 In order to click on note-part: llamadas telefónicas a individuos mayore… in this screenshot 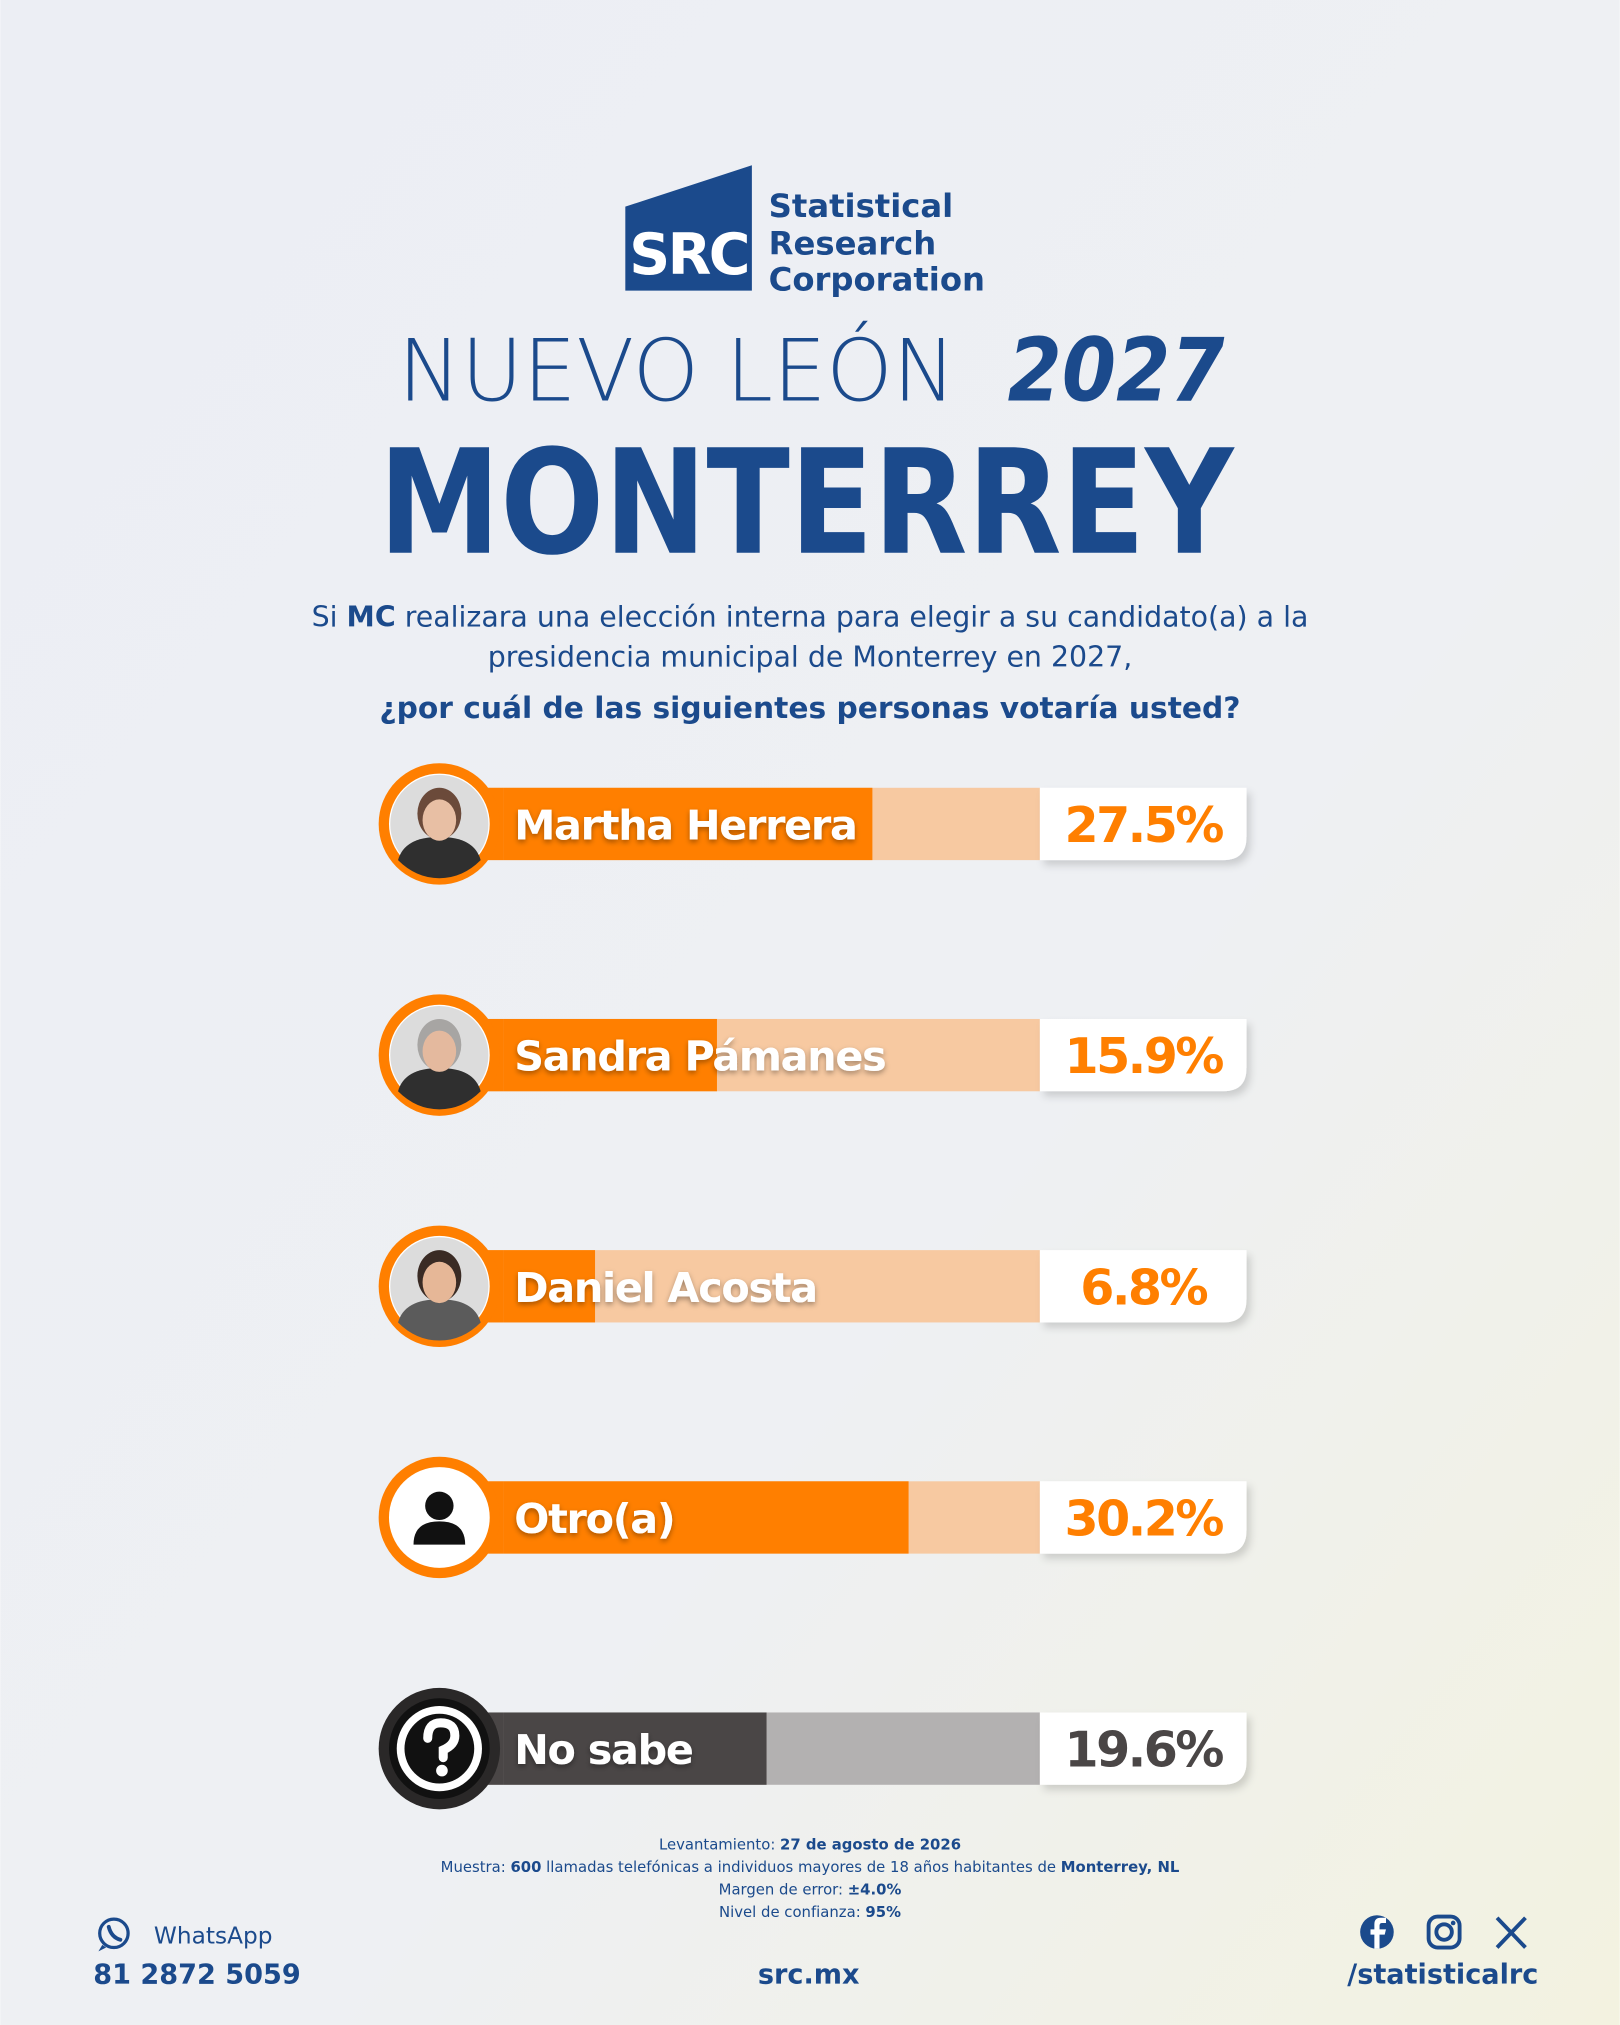, I will do `click(800, 1867)`.